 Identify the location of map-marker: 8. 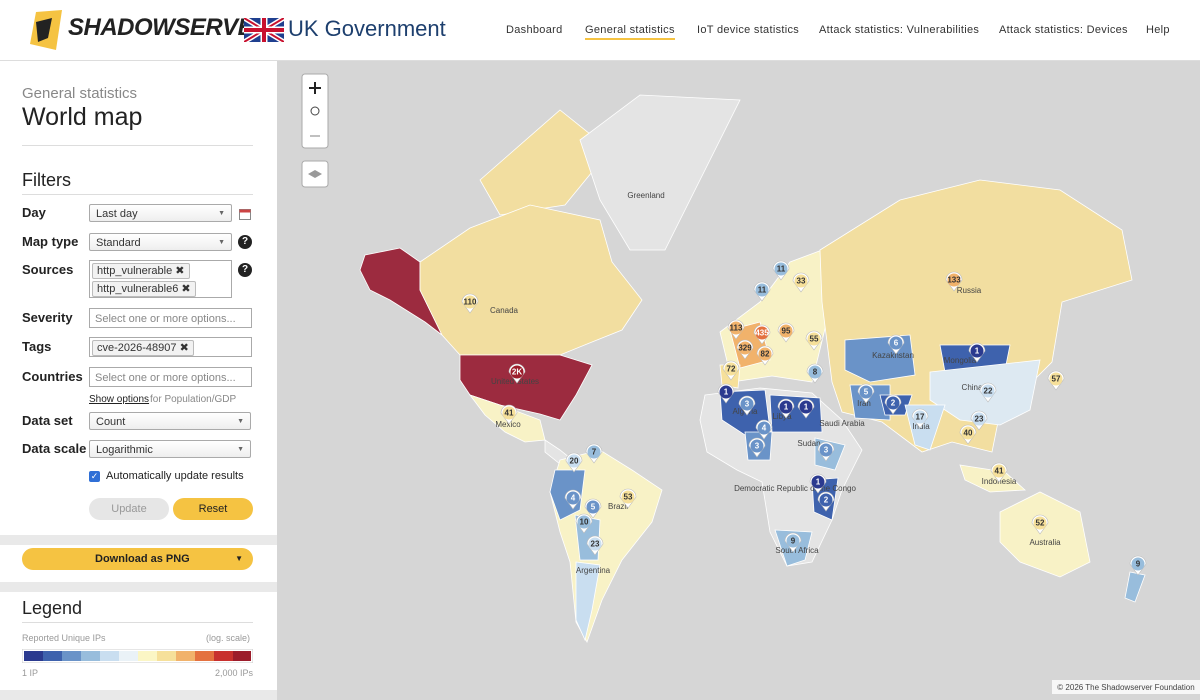
(815, 373).